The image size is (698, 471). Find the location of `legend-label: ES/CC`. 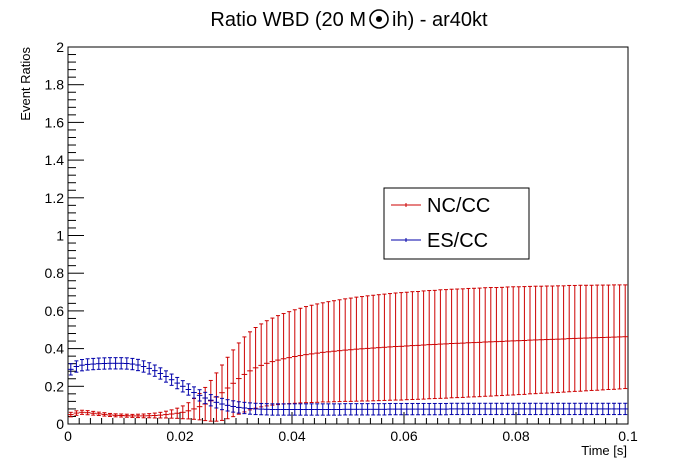

legend-label: ES/CC is located at coordinates (457, 241).